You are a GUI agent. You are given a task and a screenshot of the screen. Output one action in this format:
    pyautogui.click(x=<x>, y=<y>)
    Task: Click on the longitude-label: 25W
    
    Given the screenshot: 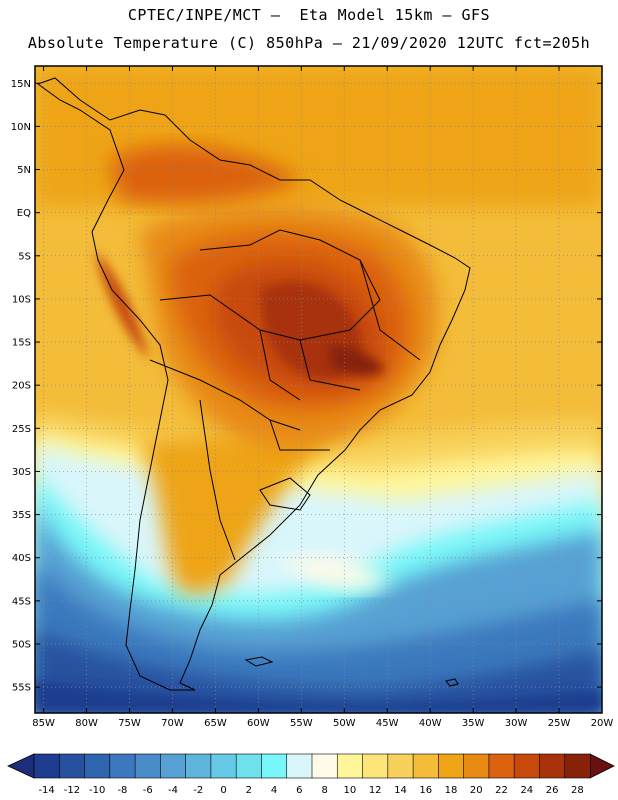 What is the action you would take?
    pyautogui.click(x=559, y=723)
    